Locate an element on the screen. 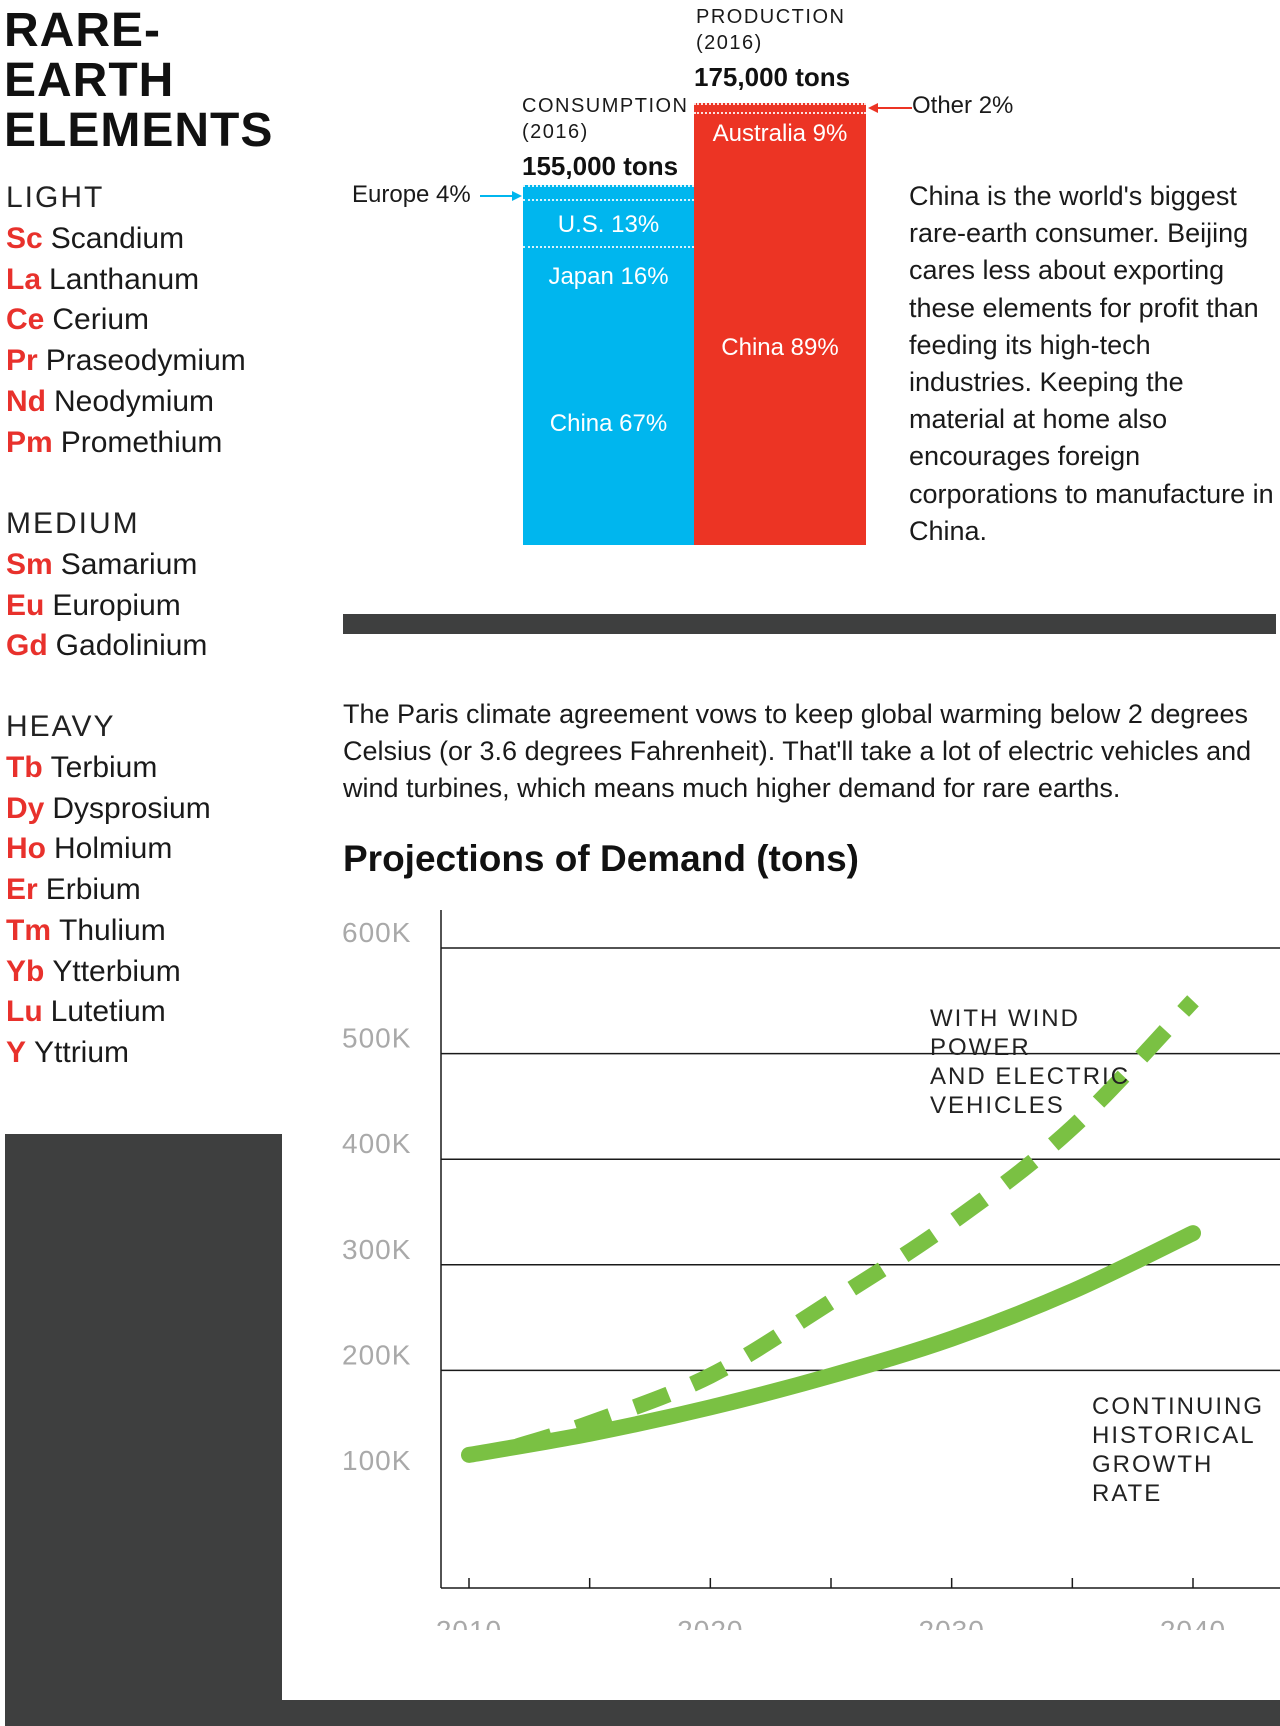 The image size is (1280, 1726). element-row: Er Erbium is located at coordinates (156, 890).